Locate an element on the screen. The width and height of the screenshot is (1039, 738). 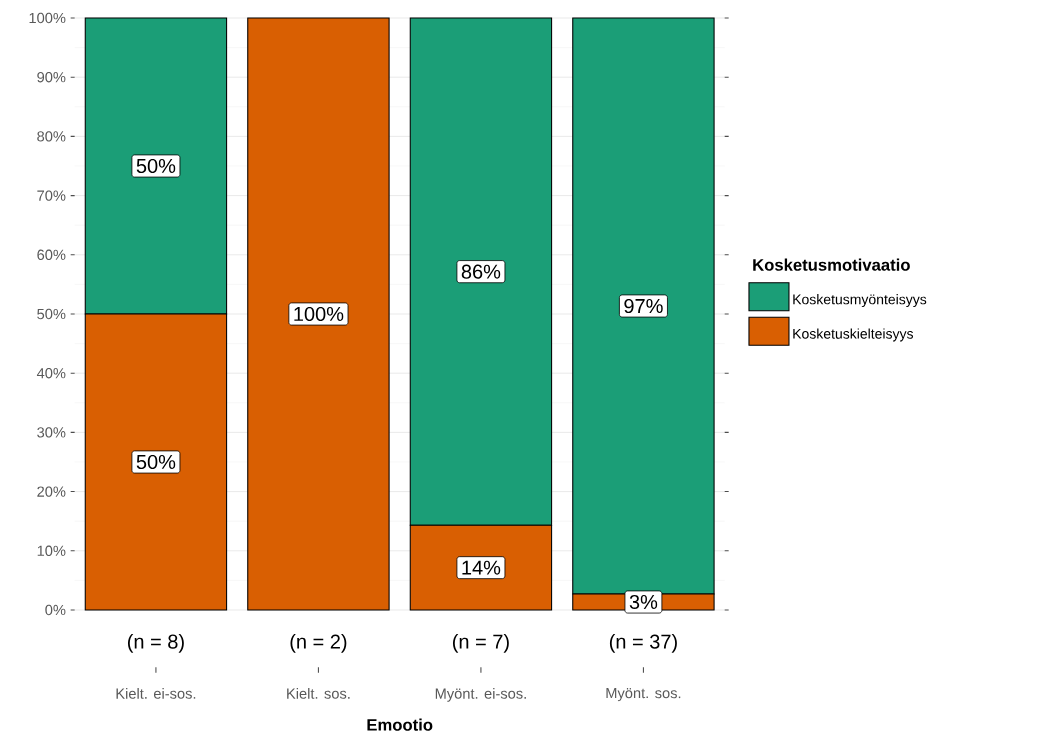
y-tick-label: 70% is located at coordinates (51, 195).